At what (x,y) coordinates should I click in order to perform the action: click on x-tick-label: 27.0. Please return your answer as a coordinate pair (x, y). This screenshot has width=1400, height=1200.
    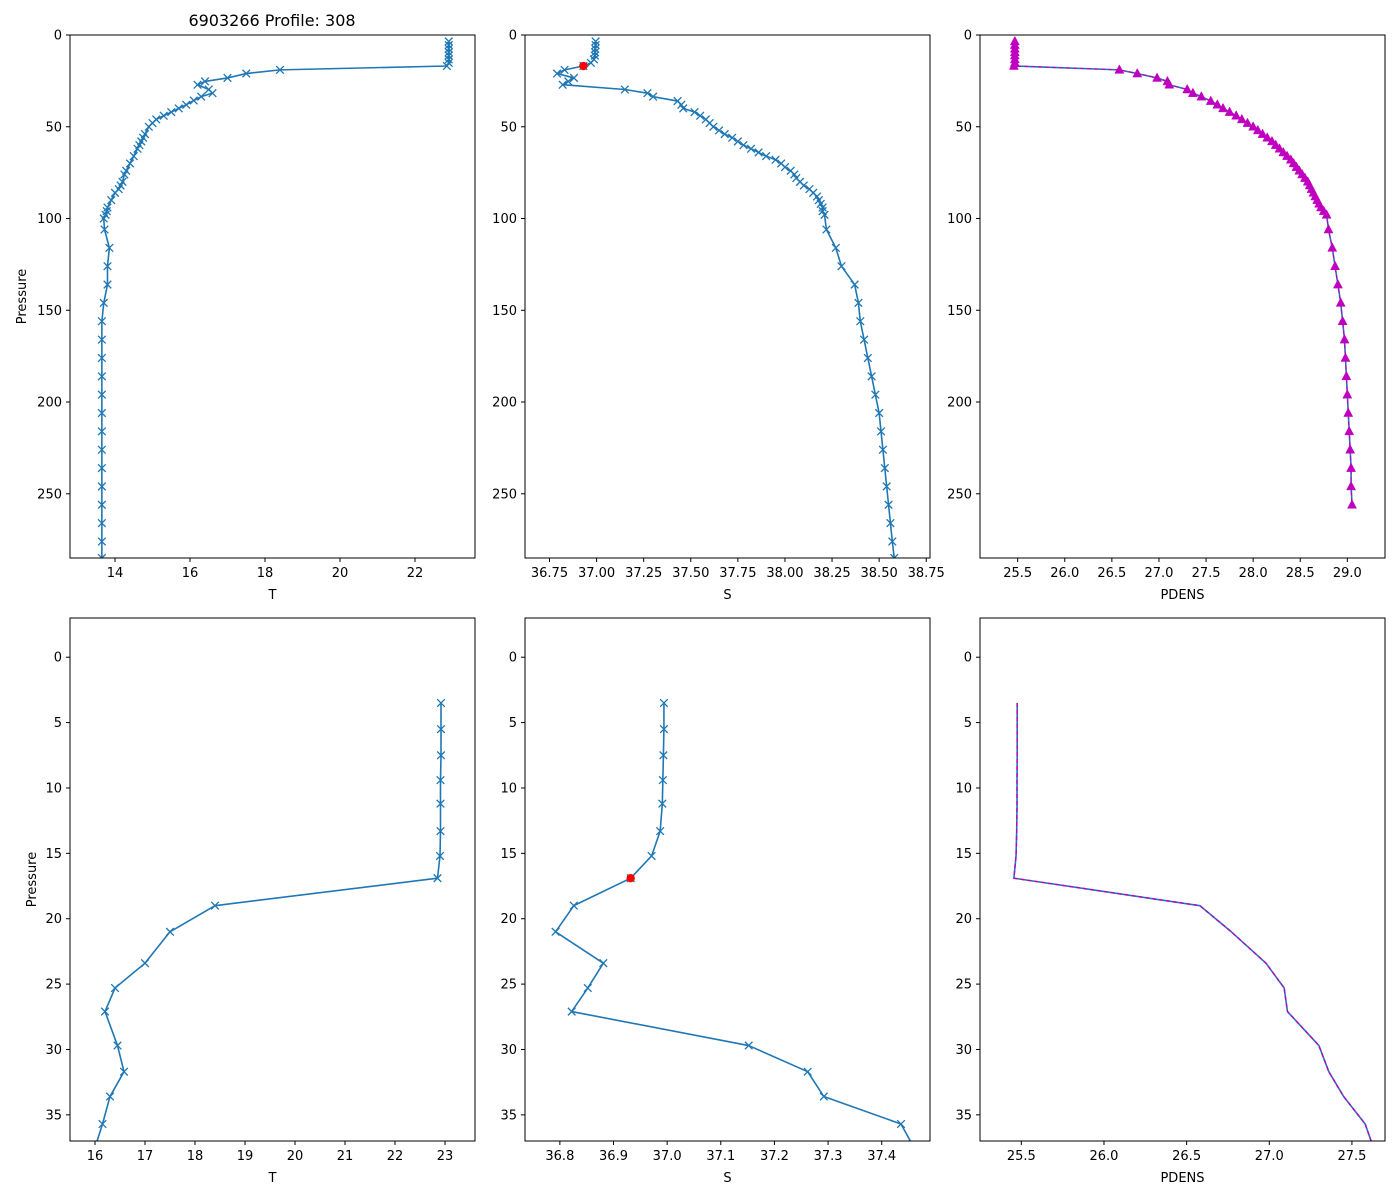
    Looking at the image, I should click on (1269, 1156).